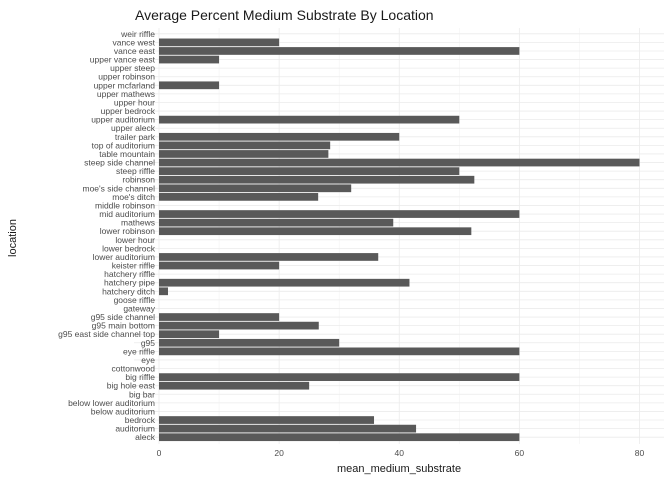  Describe the element at coordinates (134, 369) in the screenshot. I see `y-tick-label: cottonwood` at that location.